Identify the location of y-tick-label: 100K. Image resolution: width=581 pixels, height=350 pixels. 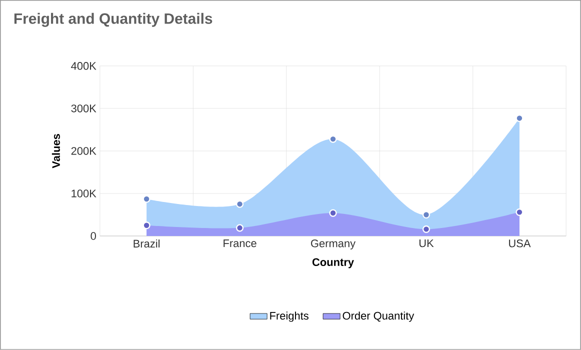
(84, 194).